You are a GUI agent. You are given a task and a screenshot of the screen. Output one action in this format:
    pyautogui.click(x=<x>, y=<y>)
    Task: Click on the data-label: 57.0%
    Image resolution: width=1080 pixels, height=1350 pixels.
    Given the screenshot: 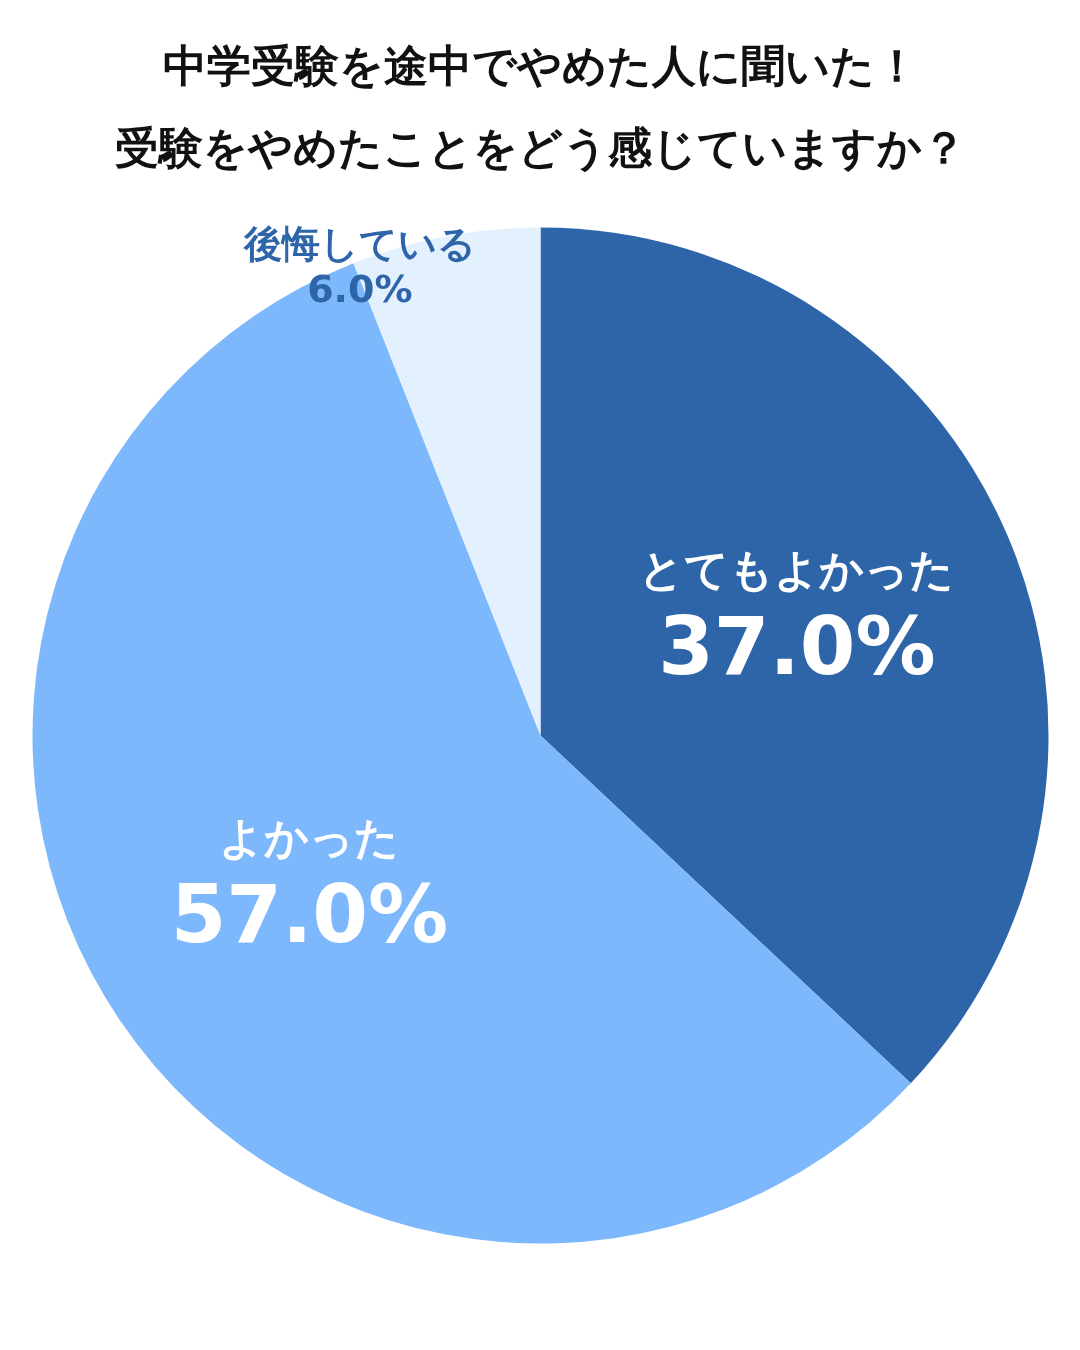 What is the action you would take?
    pyautogui.click(x=309, y=915)
    